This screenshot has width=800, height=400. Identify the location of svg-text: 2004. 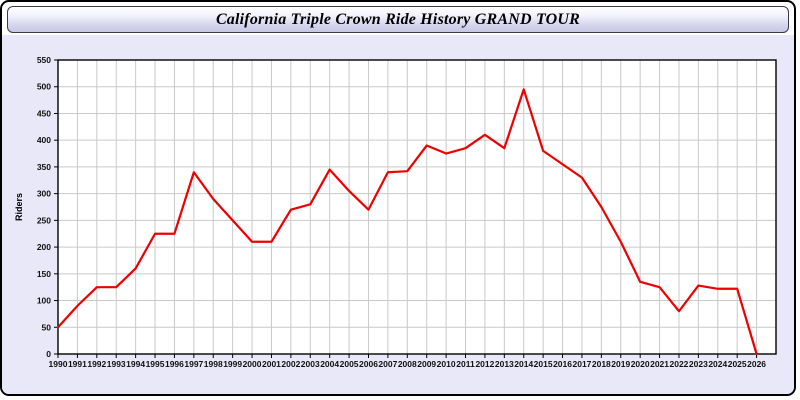
(329, 364).